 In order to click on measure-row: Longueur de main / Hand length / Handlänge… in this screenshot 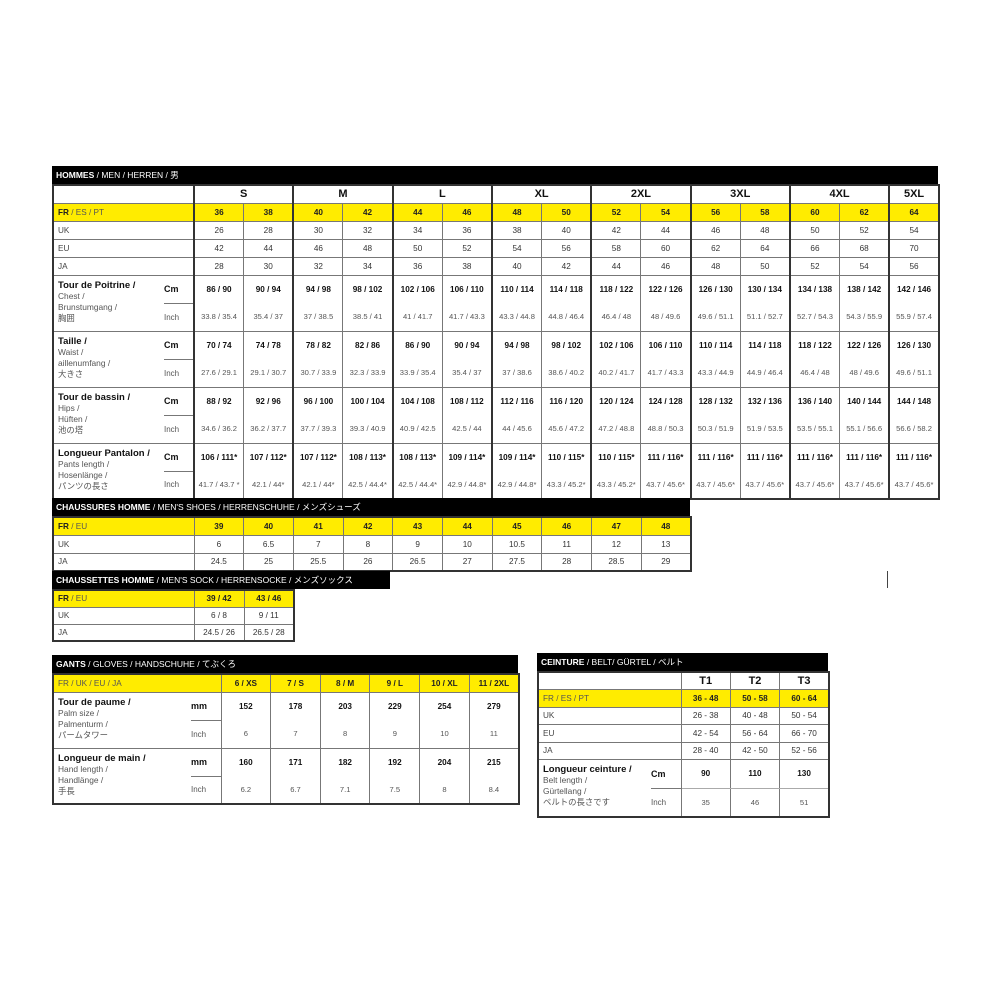, I will do `click(286, 776)`.